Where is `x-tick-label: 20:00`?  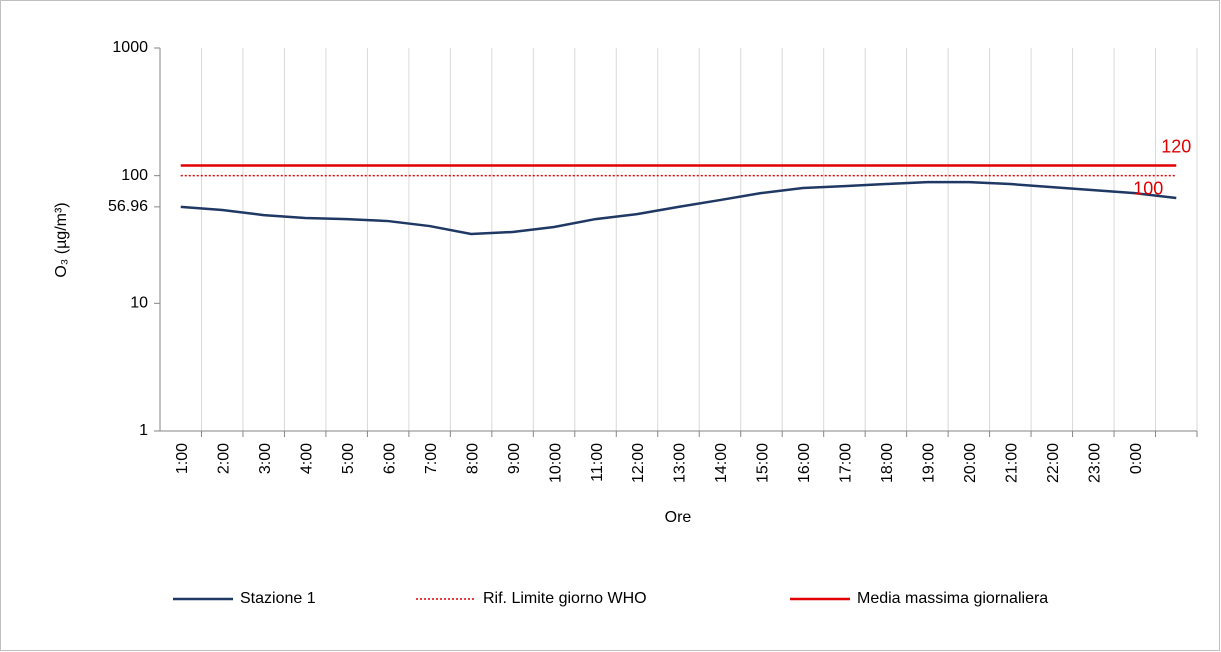
x-tick-label: 20:00 is located at coordinates (970, 463).